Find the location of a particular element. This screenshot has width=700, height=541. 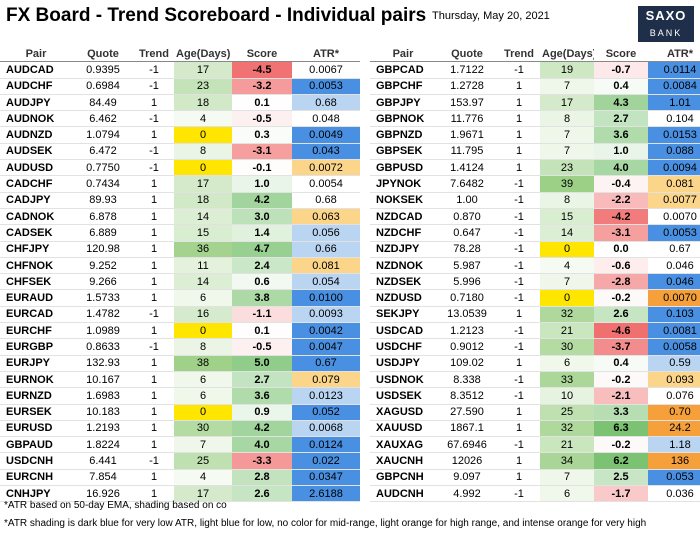

age: 0 is located at coordinates (567, 298).